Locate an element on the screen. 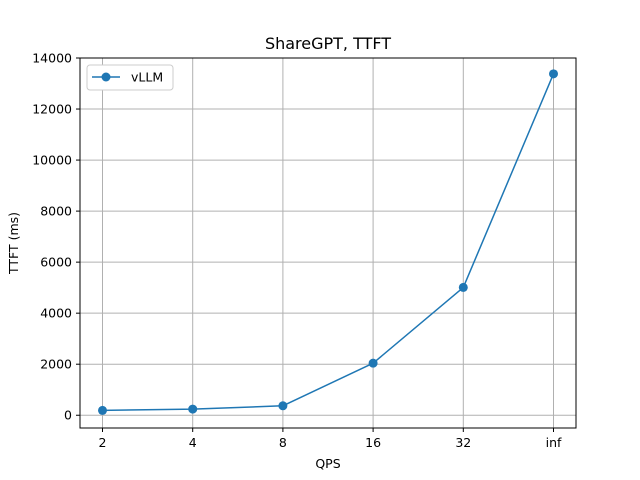  x-tick-label: 32 is located at coordinates (463, 442).